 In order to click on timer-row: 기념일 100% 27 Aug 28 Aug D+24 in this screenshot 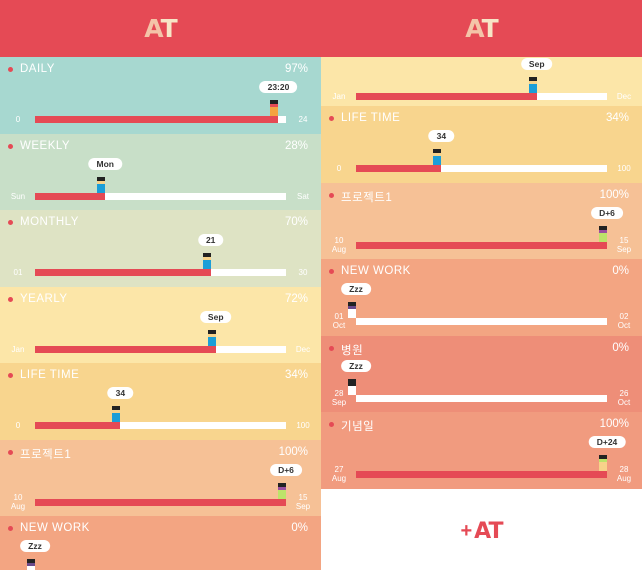, I will do `click(481, 450)`.